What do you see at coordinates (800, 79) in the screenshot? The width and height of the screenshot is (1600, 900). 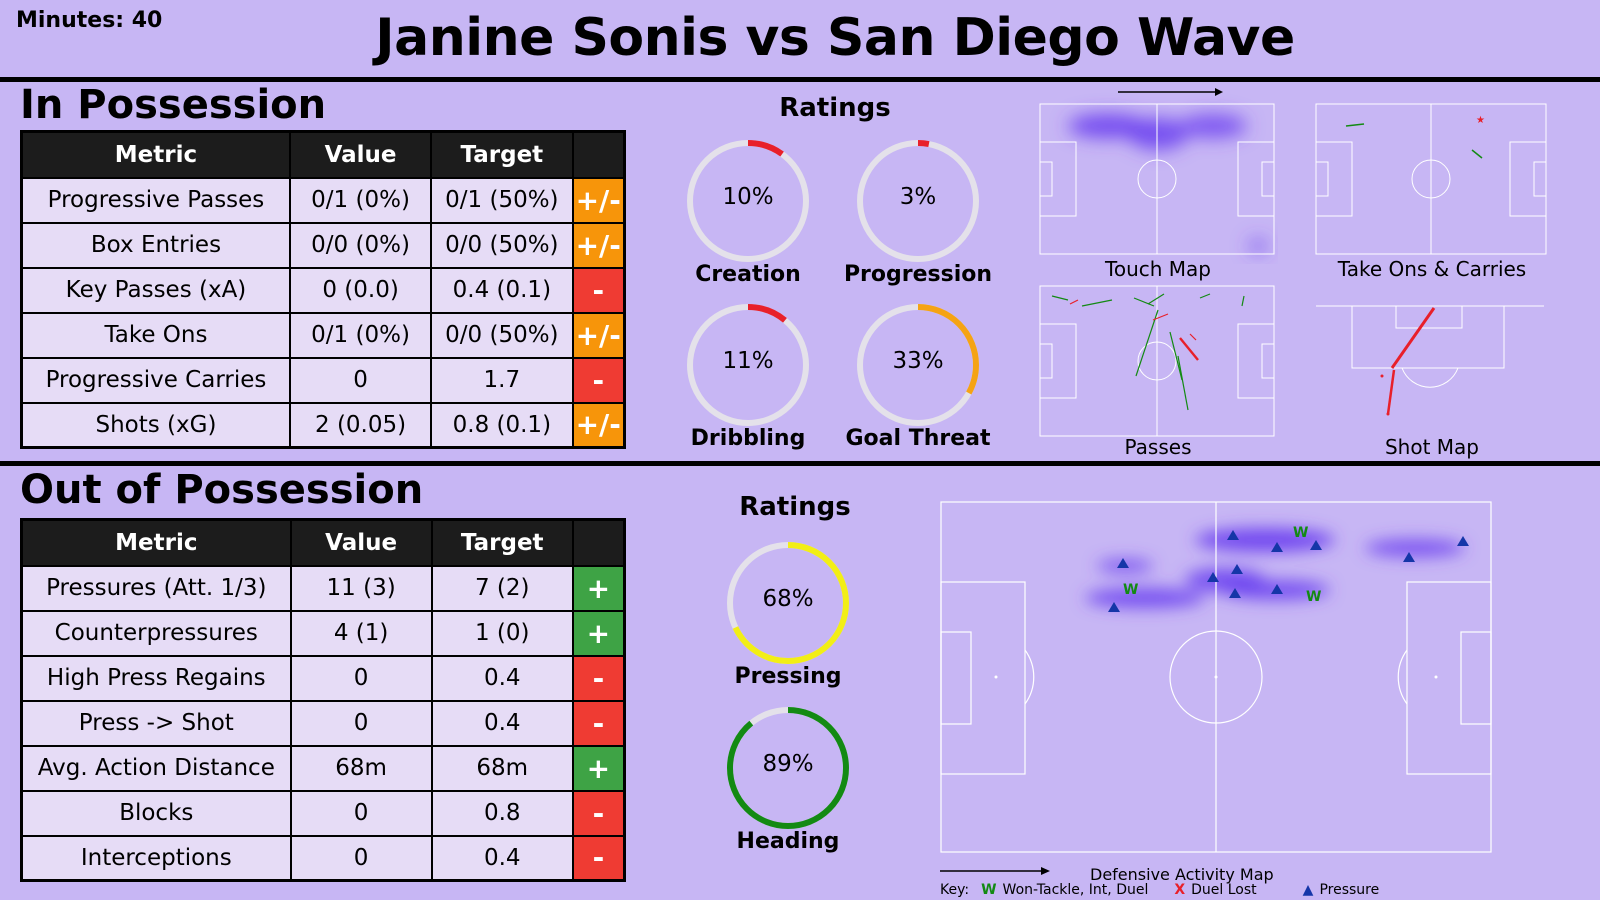 I see `header-divider` at bounding box center [800, 79].